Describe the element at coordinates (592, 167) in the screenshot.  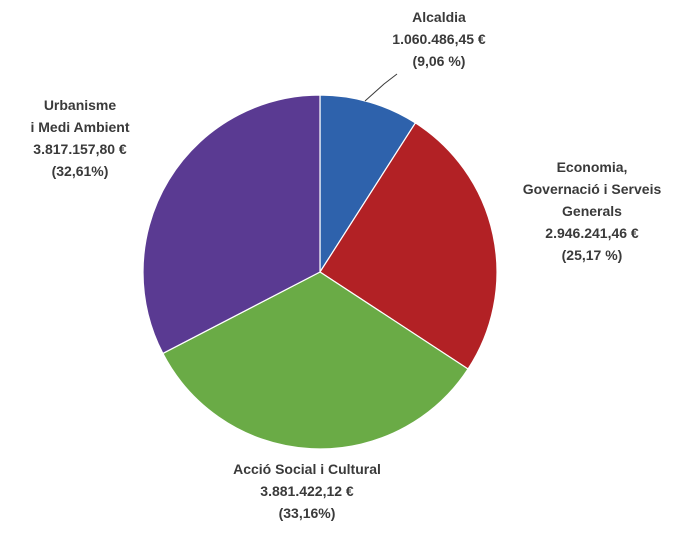
I see `slice-1-label-line-0: Economia,` at that location.